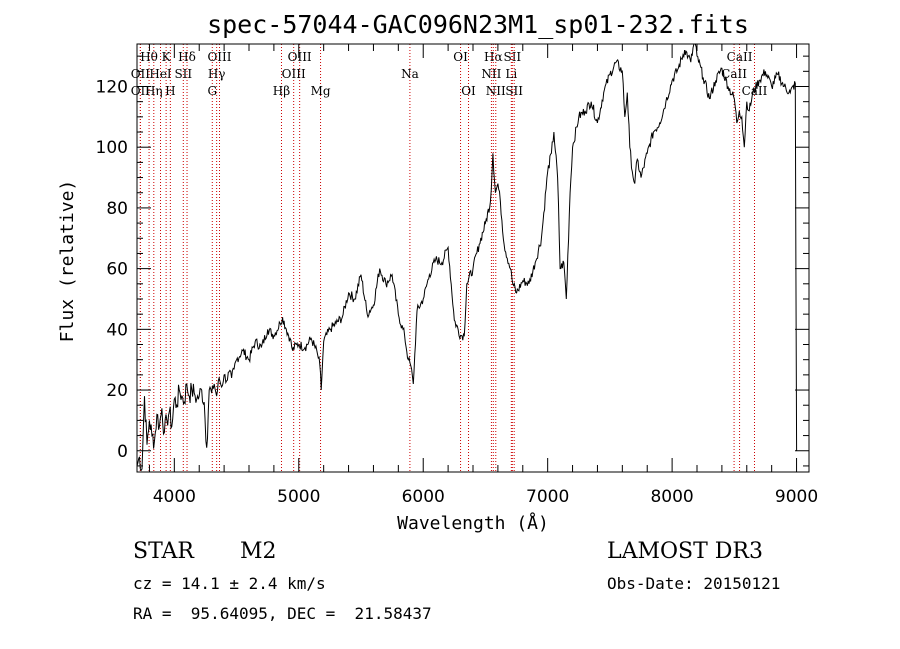 The image size is (900, 649). I want to click on line-marker-label-19: Hα, so click(493, 57).